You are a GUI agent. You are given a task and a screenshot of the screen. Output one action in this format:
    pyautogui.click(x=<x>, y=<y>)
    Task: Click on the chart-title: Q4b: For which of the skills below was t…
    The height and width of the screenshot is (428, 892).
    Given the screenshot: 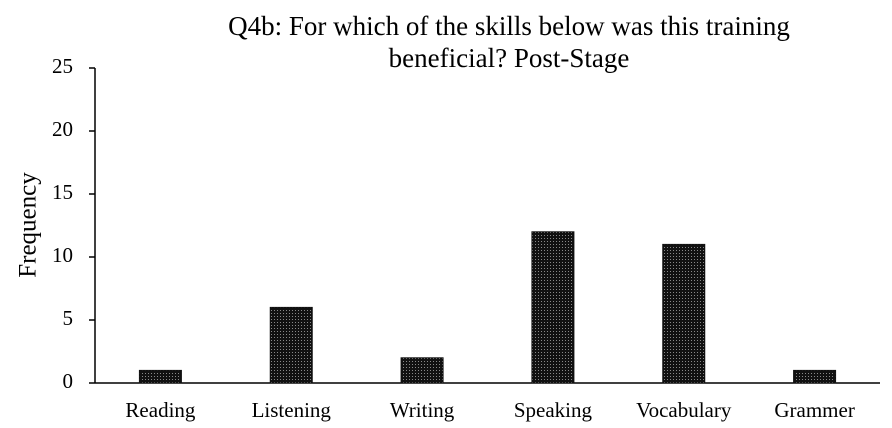 What is the action you would take?
    pyautogui.click(x=509, y=42)
    